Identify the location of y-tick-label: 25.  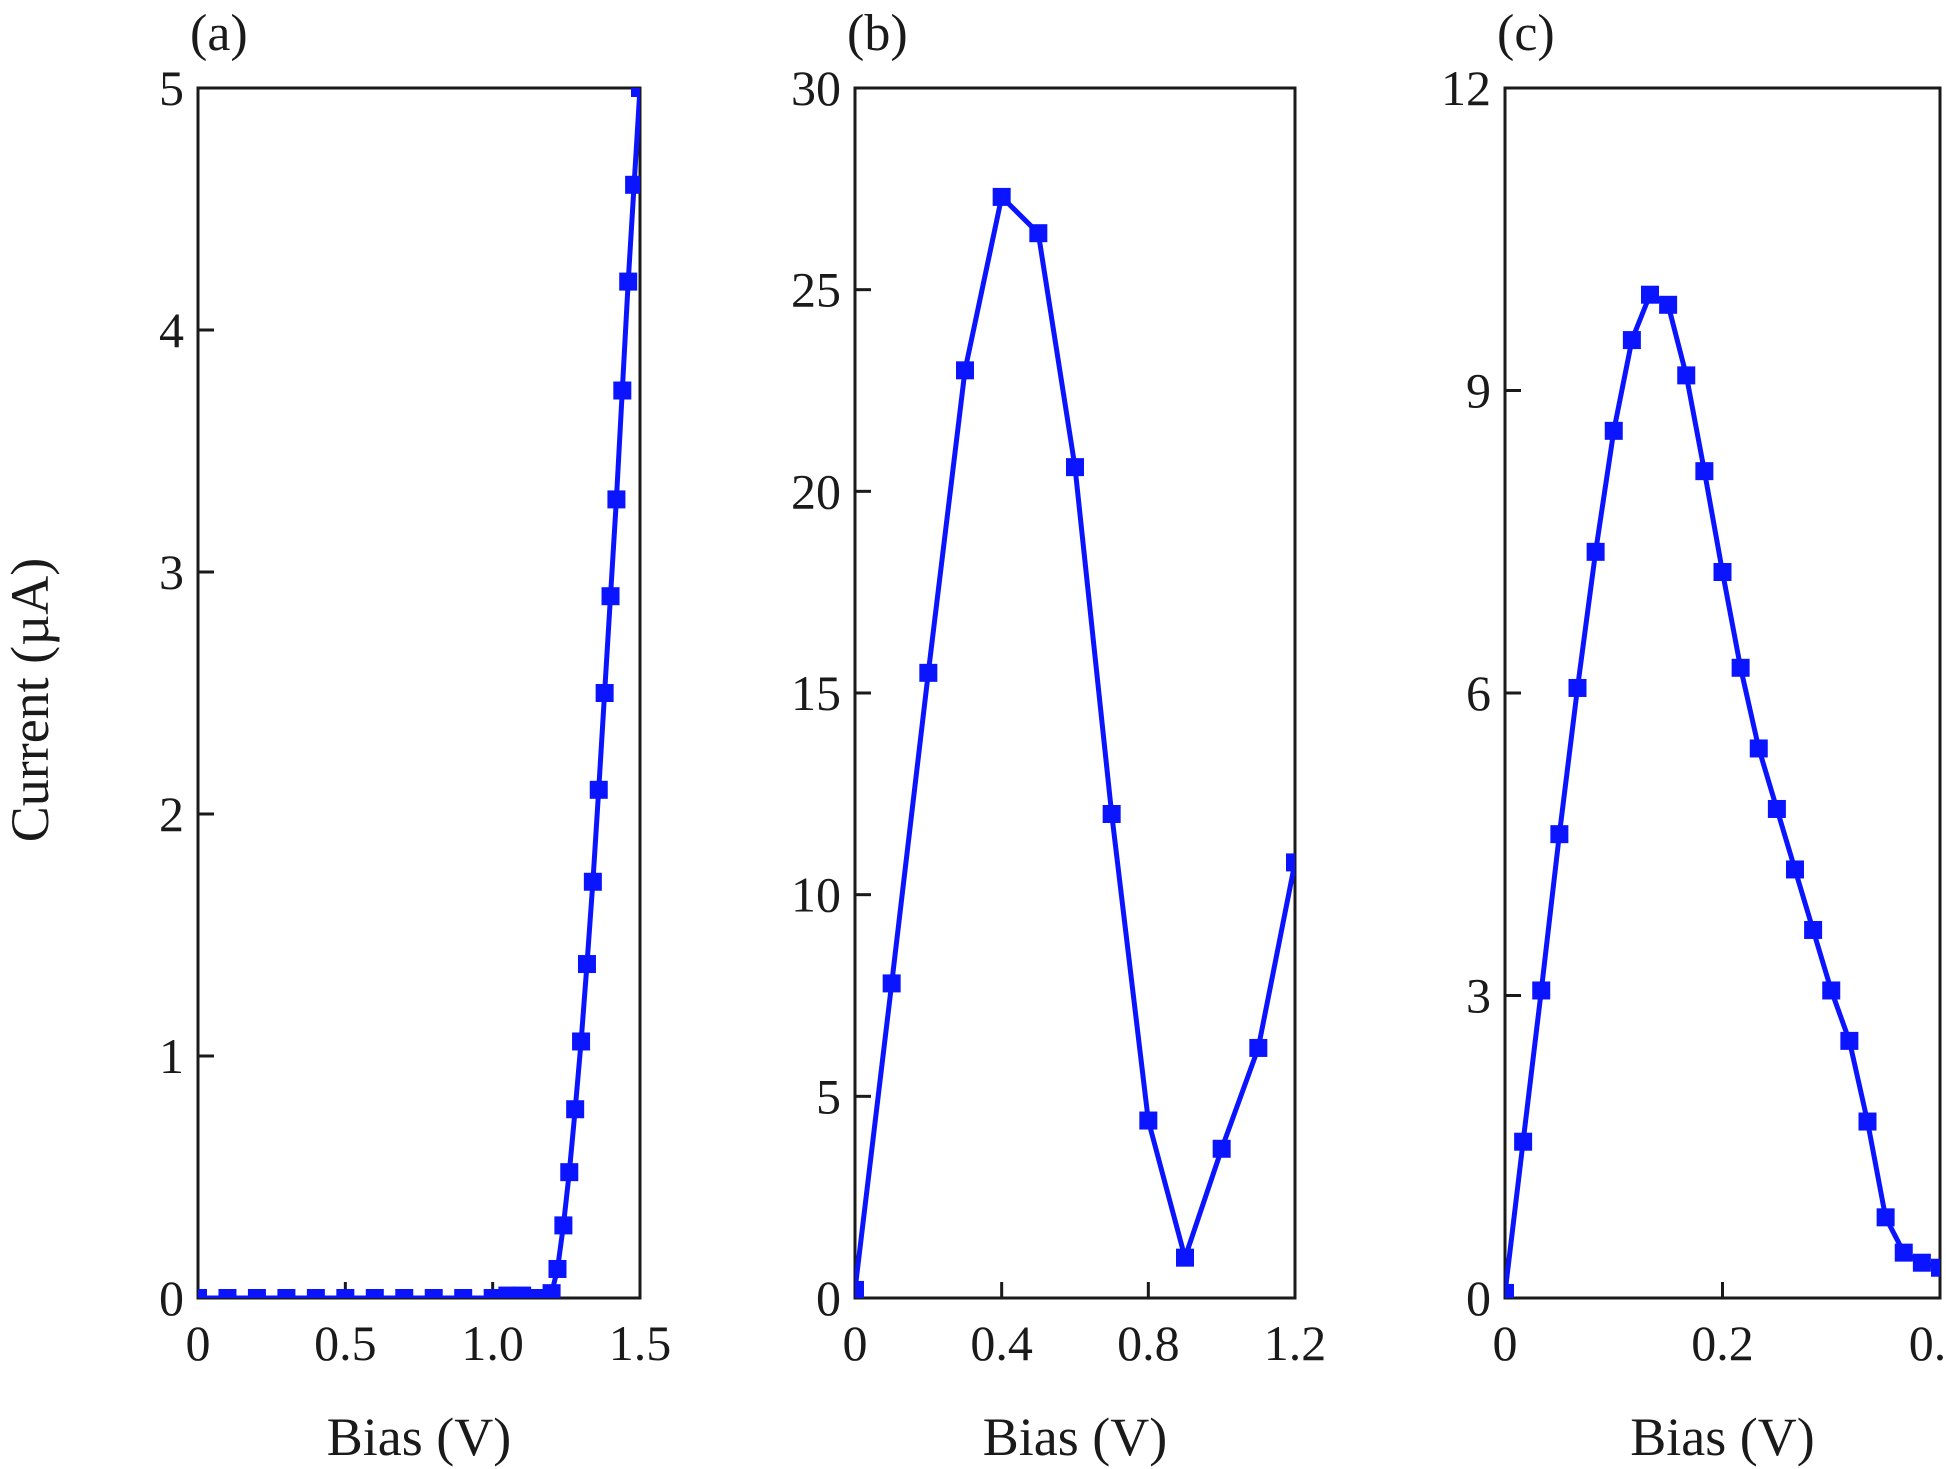
(816, 290).